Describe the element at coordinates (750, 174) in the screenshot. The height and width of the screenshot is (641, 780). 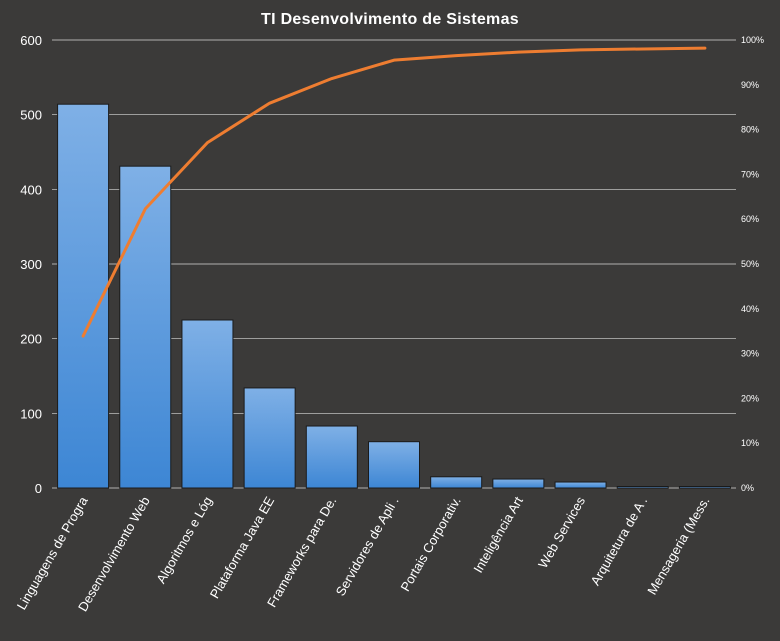
I see `right-axis-tick-label: 70%` at that location.